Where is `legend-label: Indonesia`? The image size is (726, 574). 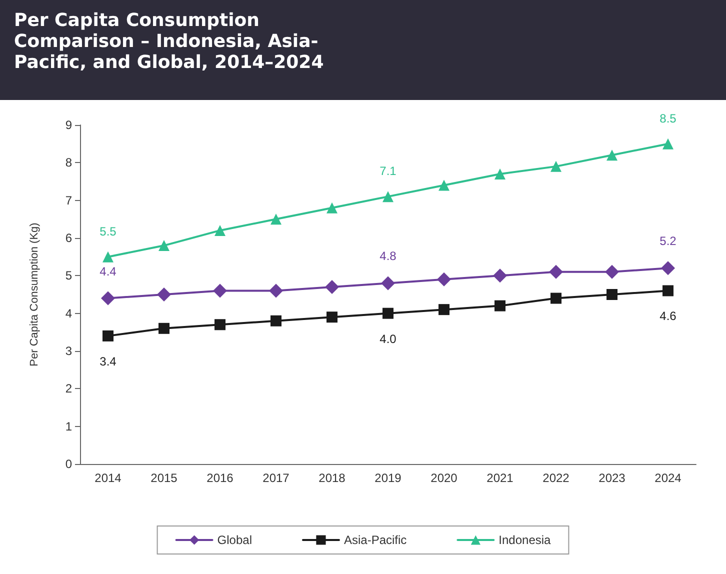 legend-label: Indonesia is located at coordinates (525, 540).